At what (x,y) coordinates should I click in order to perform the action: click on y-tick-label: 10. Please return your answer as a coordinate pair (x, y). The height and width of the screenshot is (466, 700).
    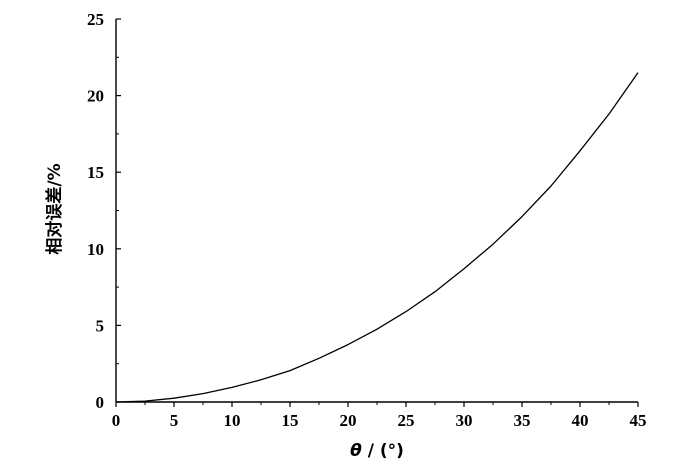
    Looking at the image, I should click on (95, 249).